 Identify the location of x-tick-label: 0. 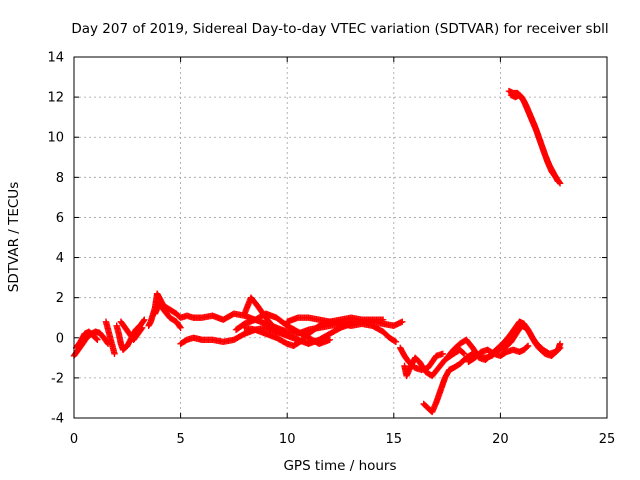
(74, 439).